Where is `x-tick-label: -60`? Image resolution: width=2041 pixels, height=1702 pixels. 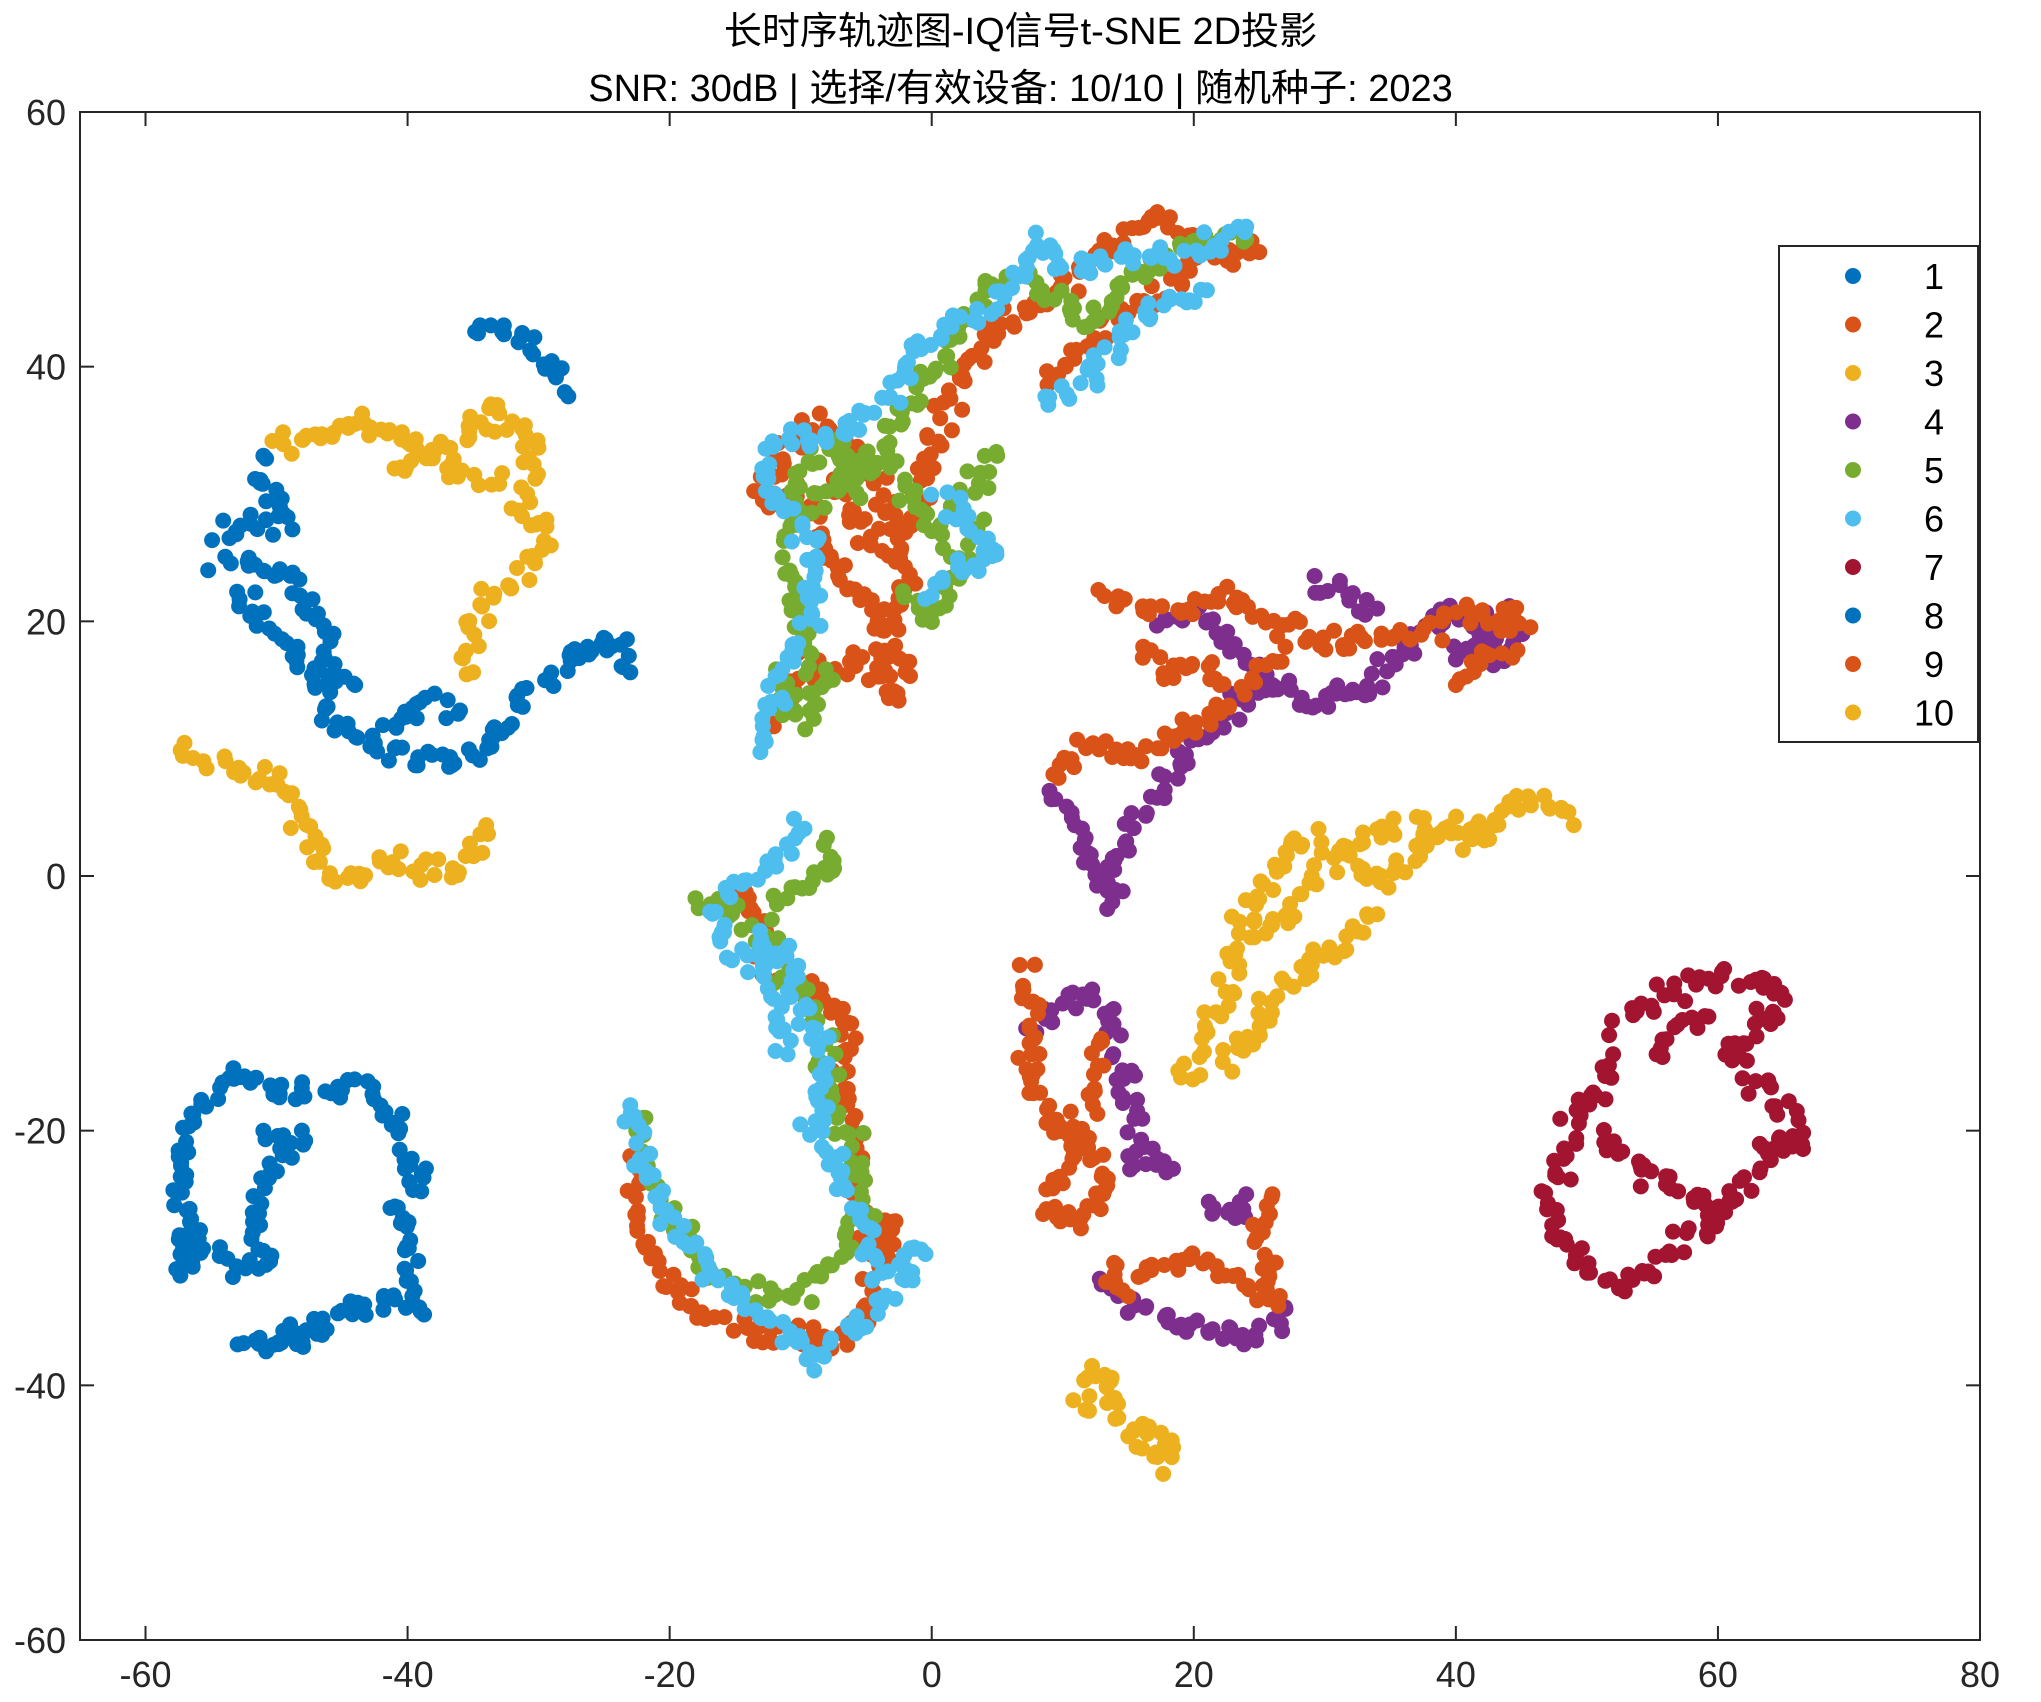
x-tick-label: -60 is located at coordinates (146, 1674).